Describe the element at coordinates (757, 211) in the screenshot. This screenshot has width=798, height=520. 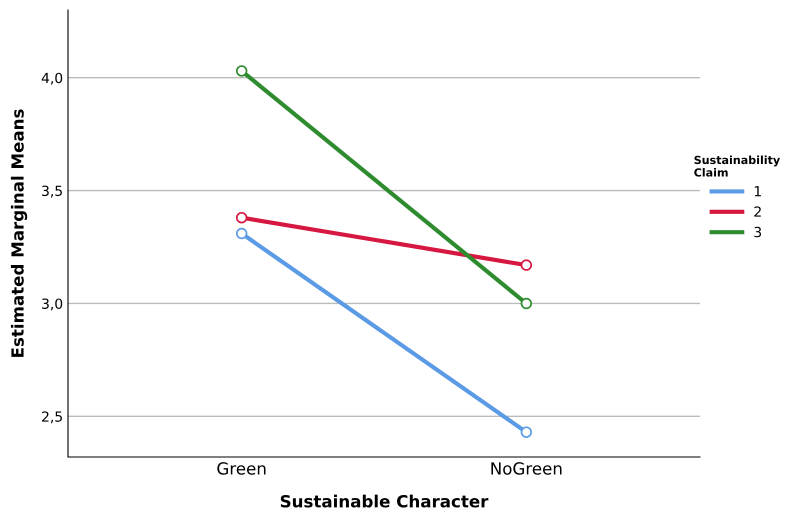
I see `legend-label: 2` at that location.